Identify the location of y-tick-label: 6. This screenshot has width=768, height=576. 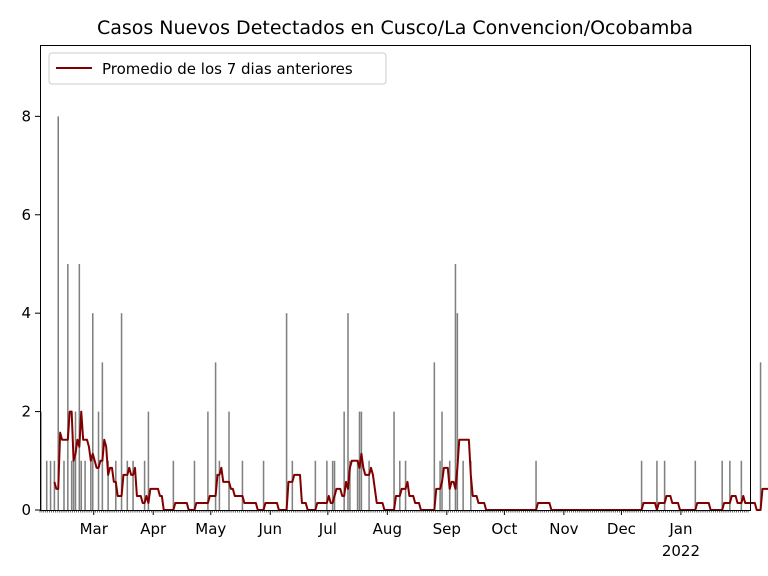
(26, 215).